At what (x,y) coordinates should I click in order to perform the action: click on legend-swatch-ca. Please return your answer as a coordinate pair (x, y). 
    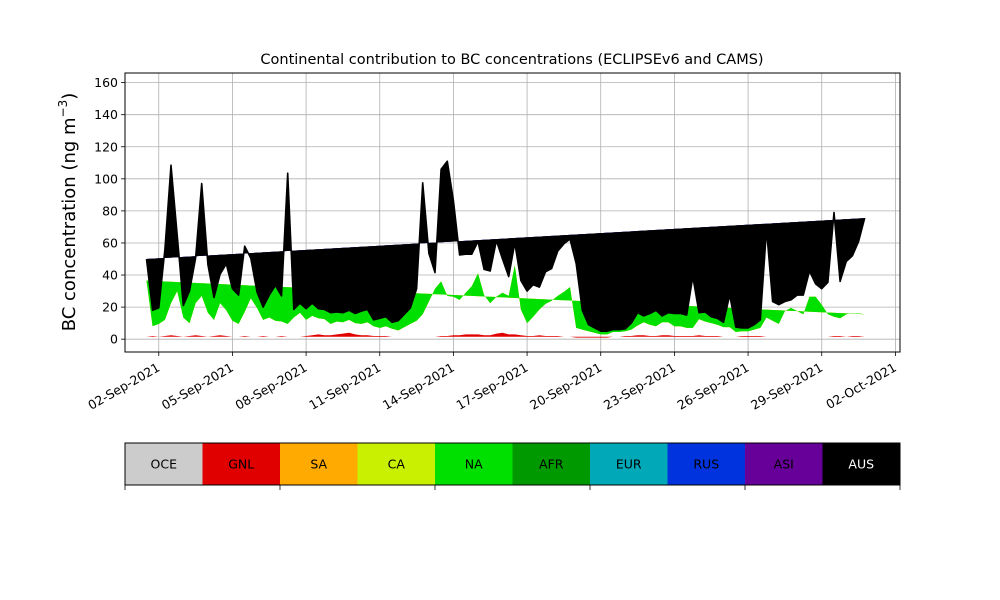
    Looking at the image, I should click on (396, 464).